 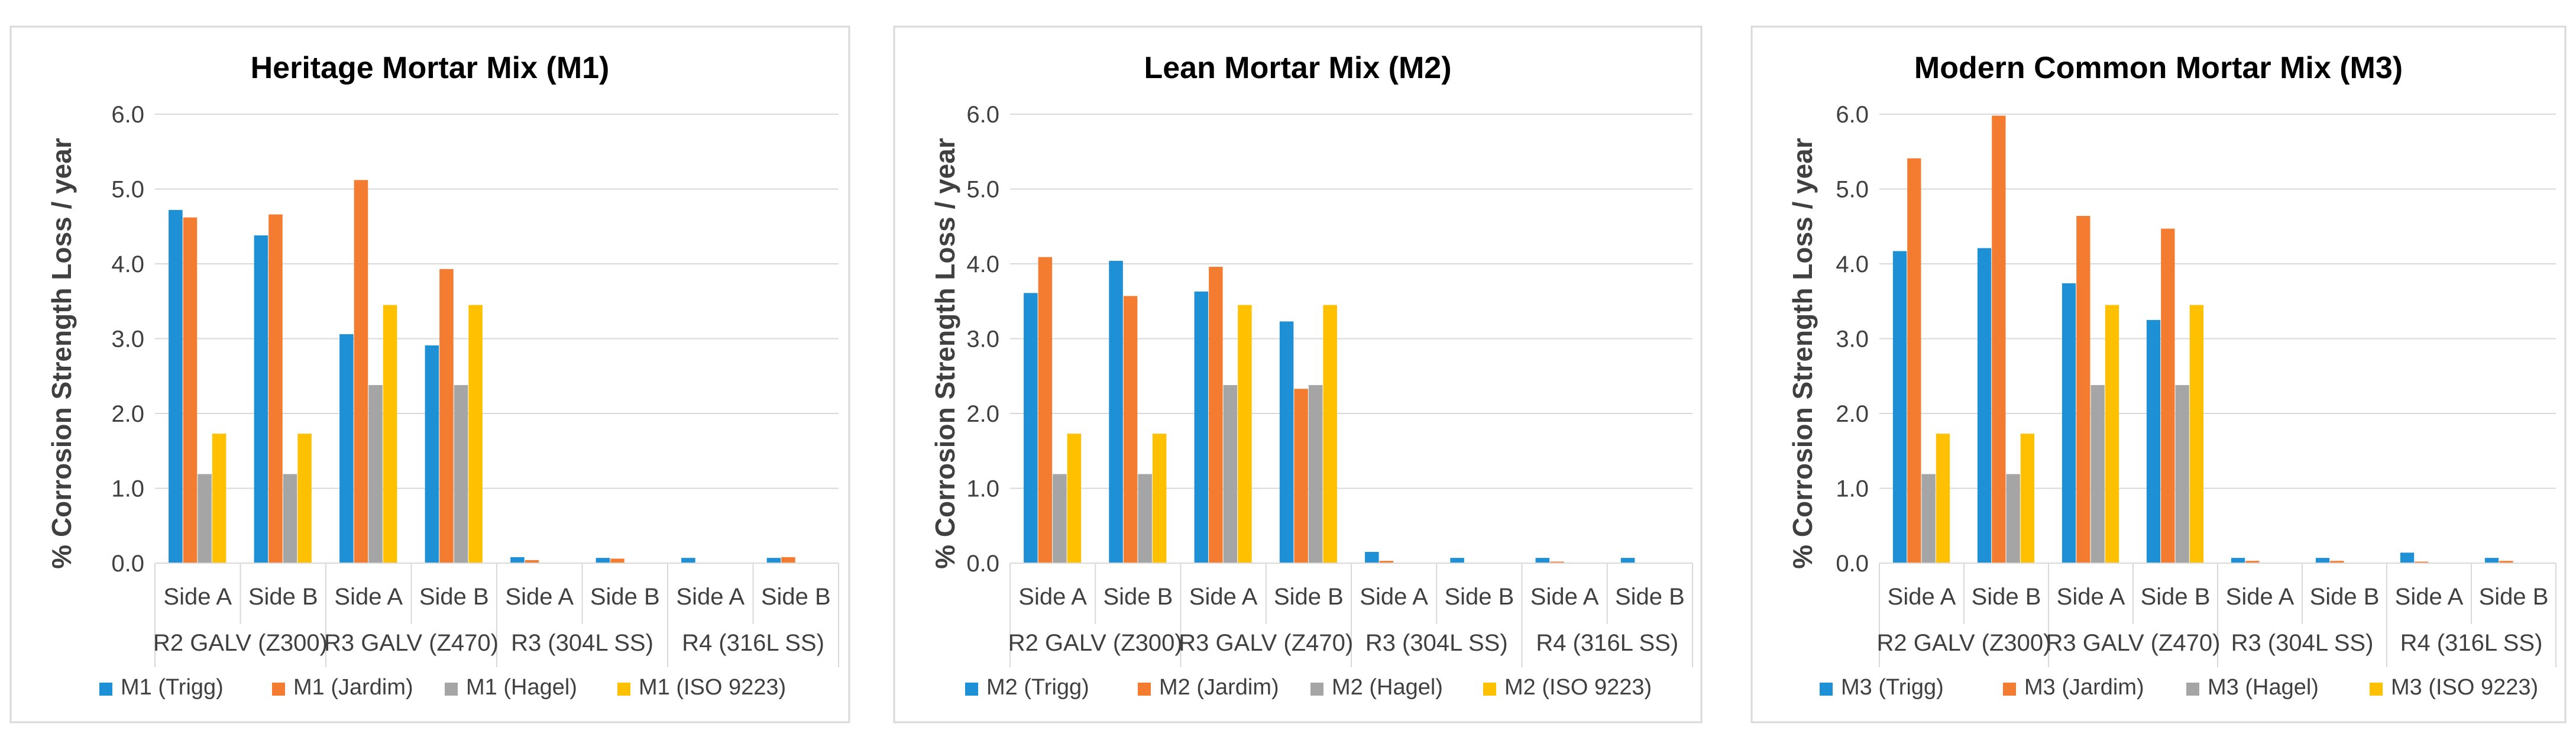 What do you see at coordinates (430, 68) in the screenshot?
I see `chart-title: Heritage Mortar Mix (M1)` at bounding box center [430, 68].